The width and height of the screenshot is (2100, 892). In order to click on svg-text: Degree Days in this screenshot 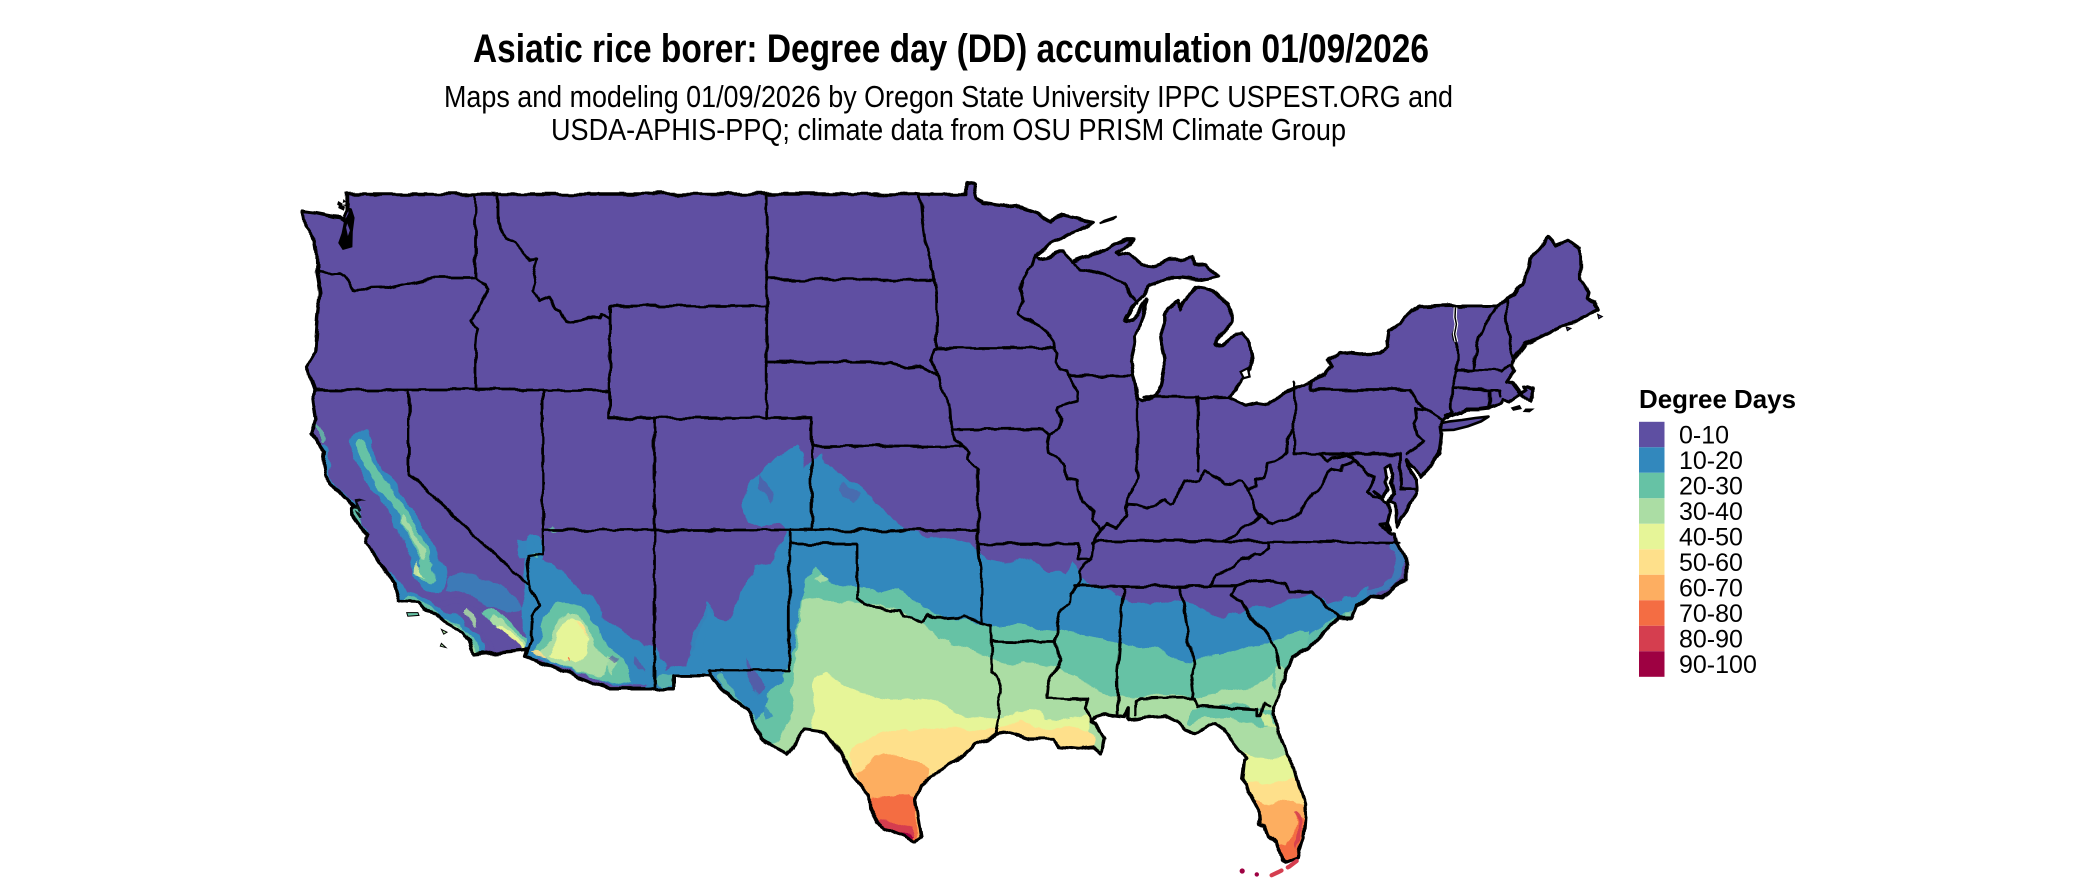, I will do `click(1717, 399)`.